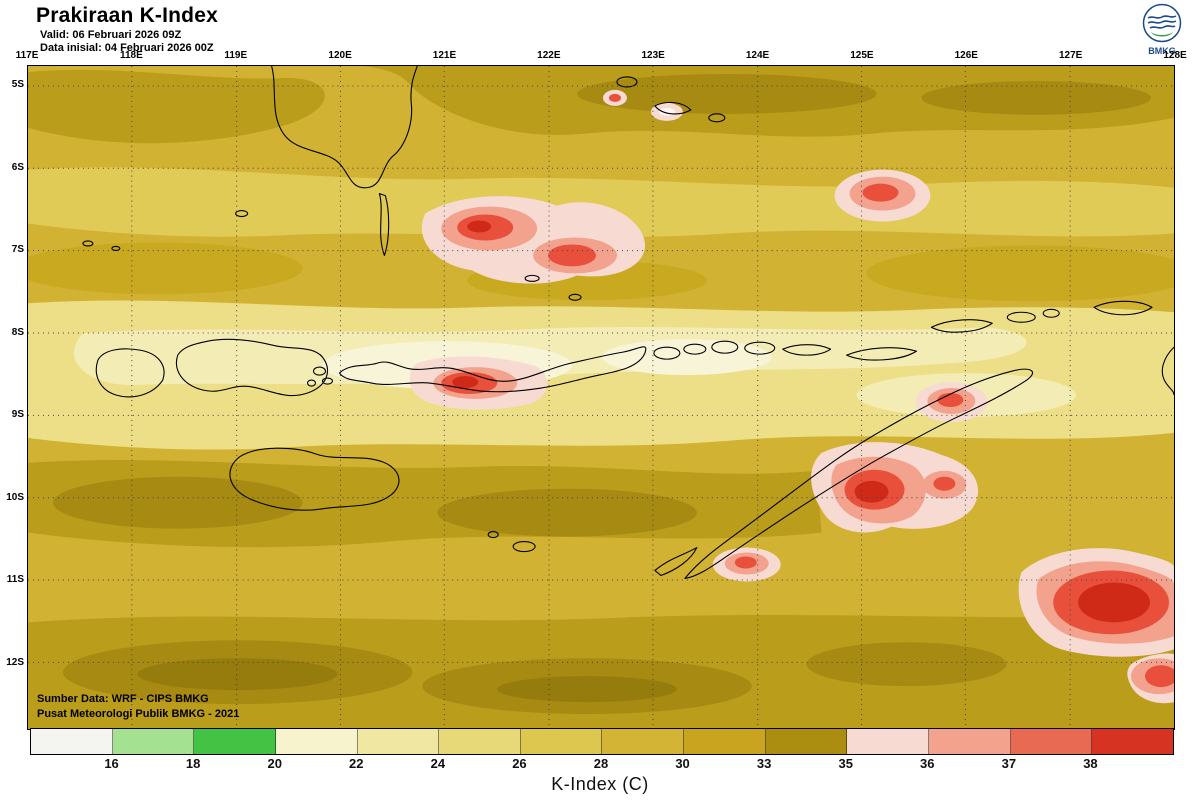  What do you see at coordinates (17, 167) in the screenshot?
I see `lat-label: 6S` at bounding box center [17, 167].